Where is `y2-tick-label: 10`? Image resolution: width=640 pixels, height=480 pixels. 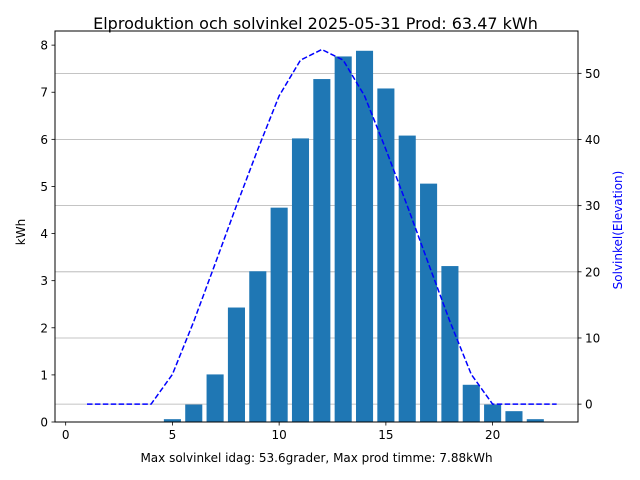
y2-tick-label: 10 is located at coordinates (592, 338).